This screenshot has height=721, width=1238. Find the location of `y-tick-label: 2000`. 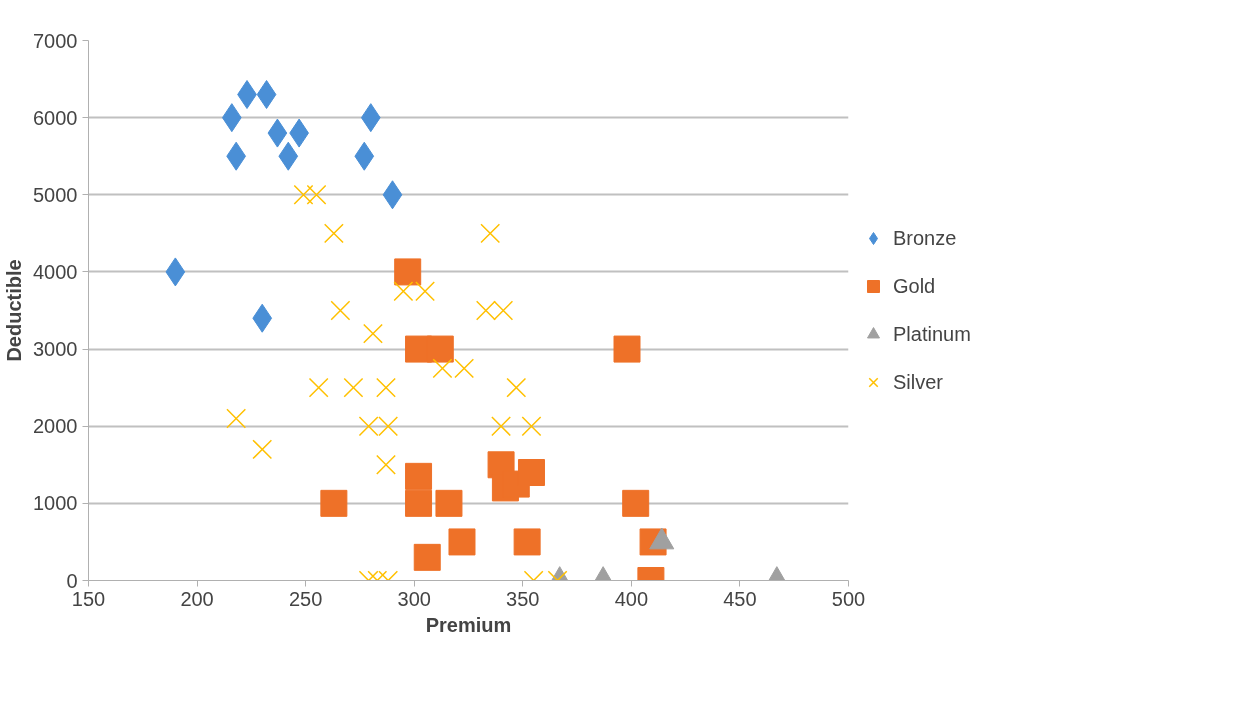

y-tick-label: 2000 is located at coordinates (55, 426).